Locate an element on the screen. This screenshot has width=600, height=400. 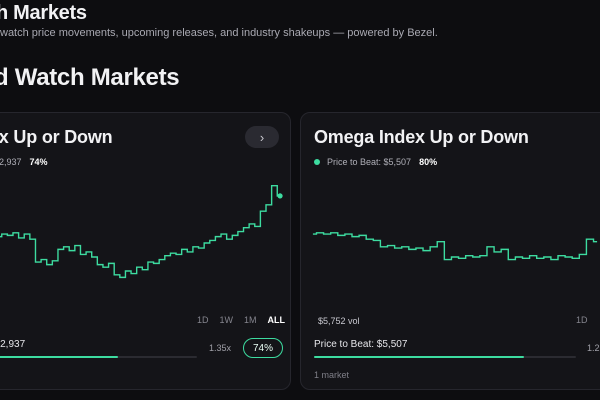
market-count: 1 market is located at coordinates (332, 375).